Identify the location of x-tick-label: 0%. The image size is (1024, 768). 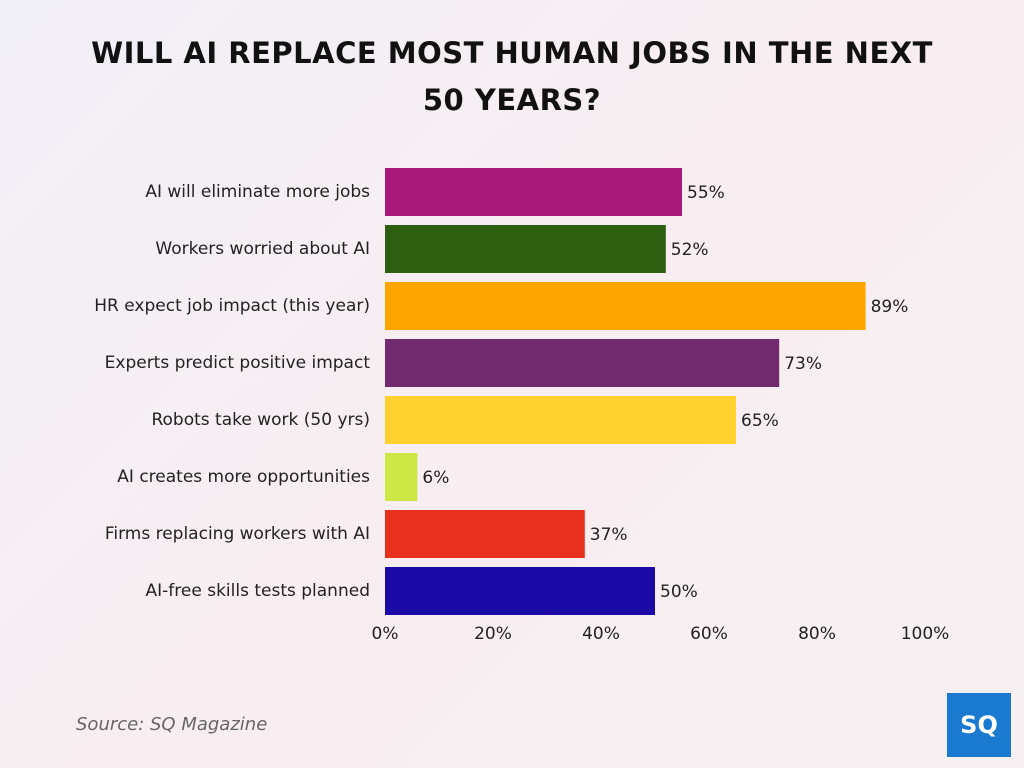
(385, 634).